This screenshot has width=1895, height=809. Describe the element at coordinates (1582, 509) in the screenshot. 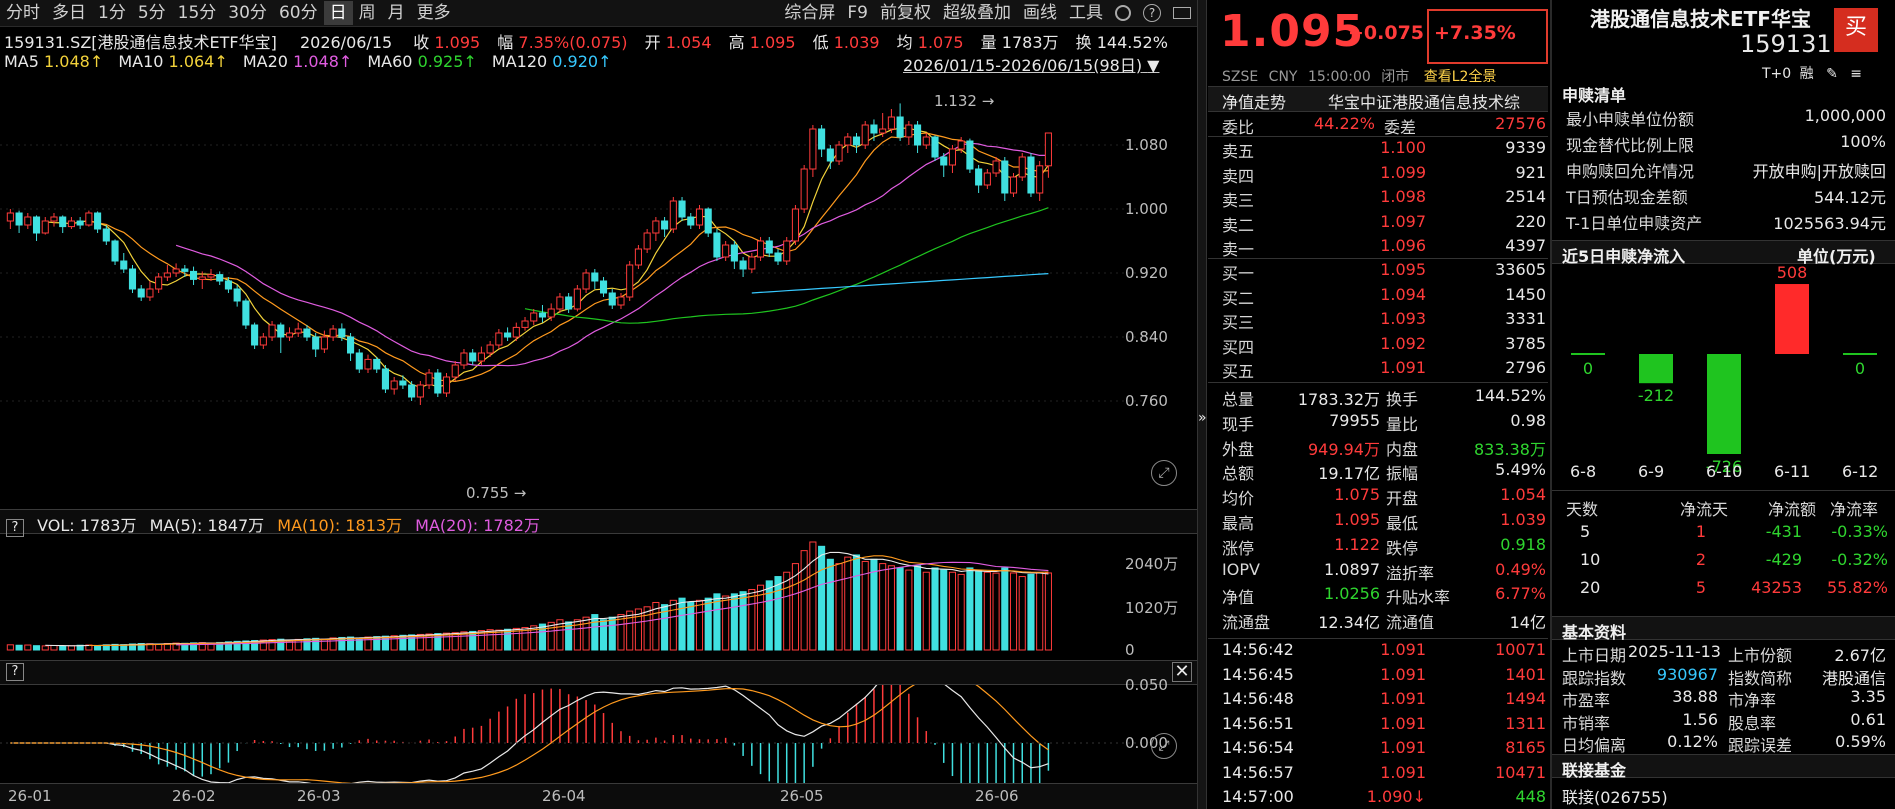

I see `net-head-cell: 天数` at that location.